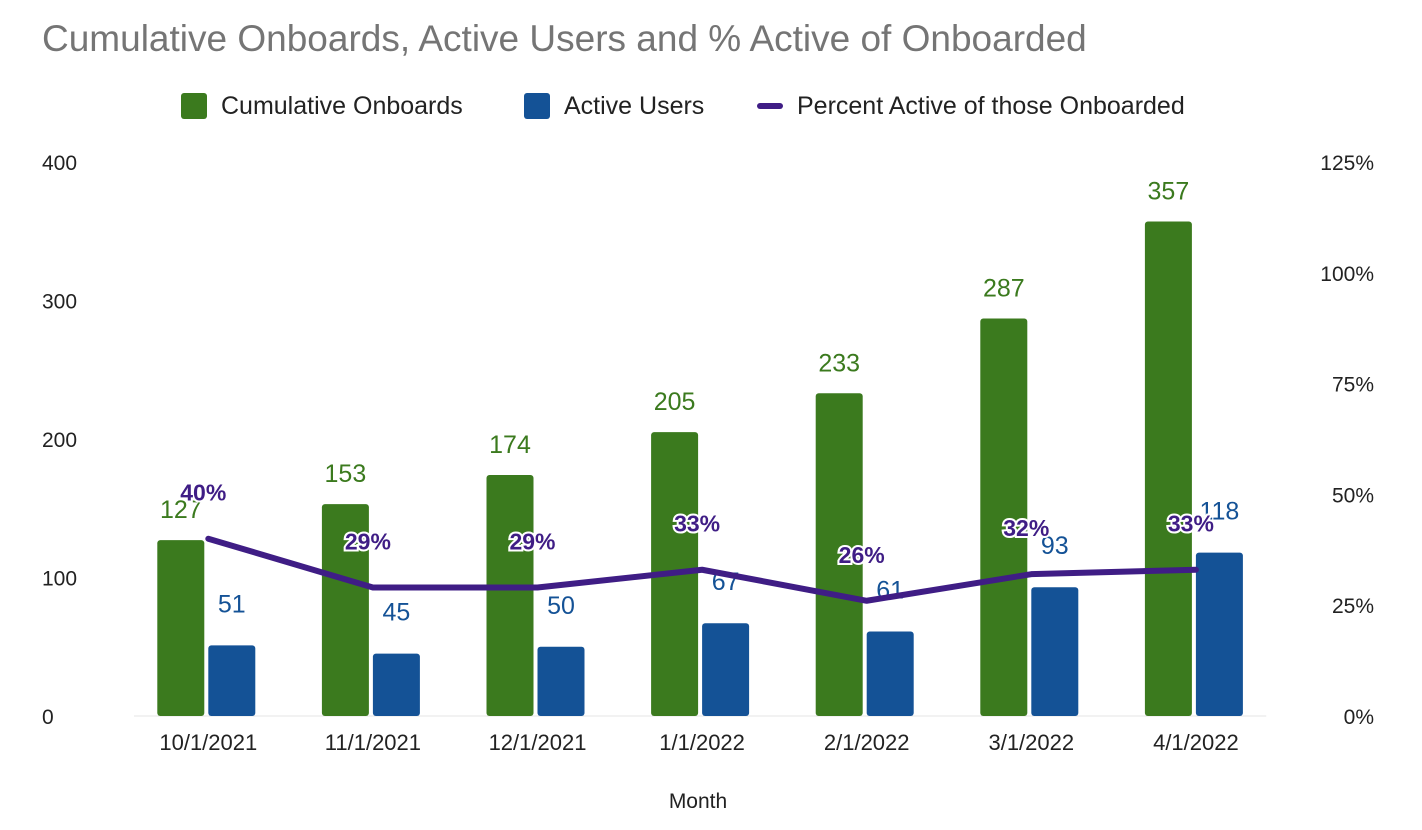 This screenshot has height=830, width=1422. What do you see at coordinates (561, 606) in the screenshot?
I see `data-label-active-users: 50` at bounding box center [561, 606].